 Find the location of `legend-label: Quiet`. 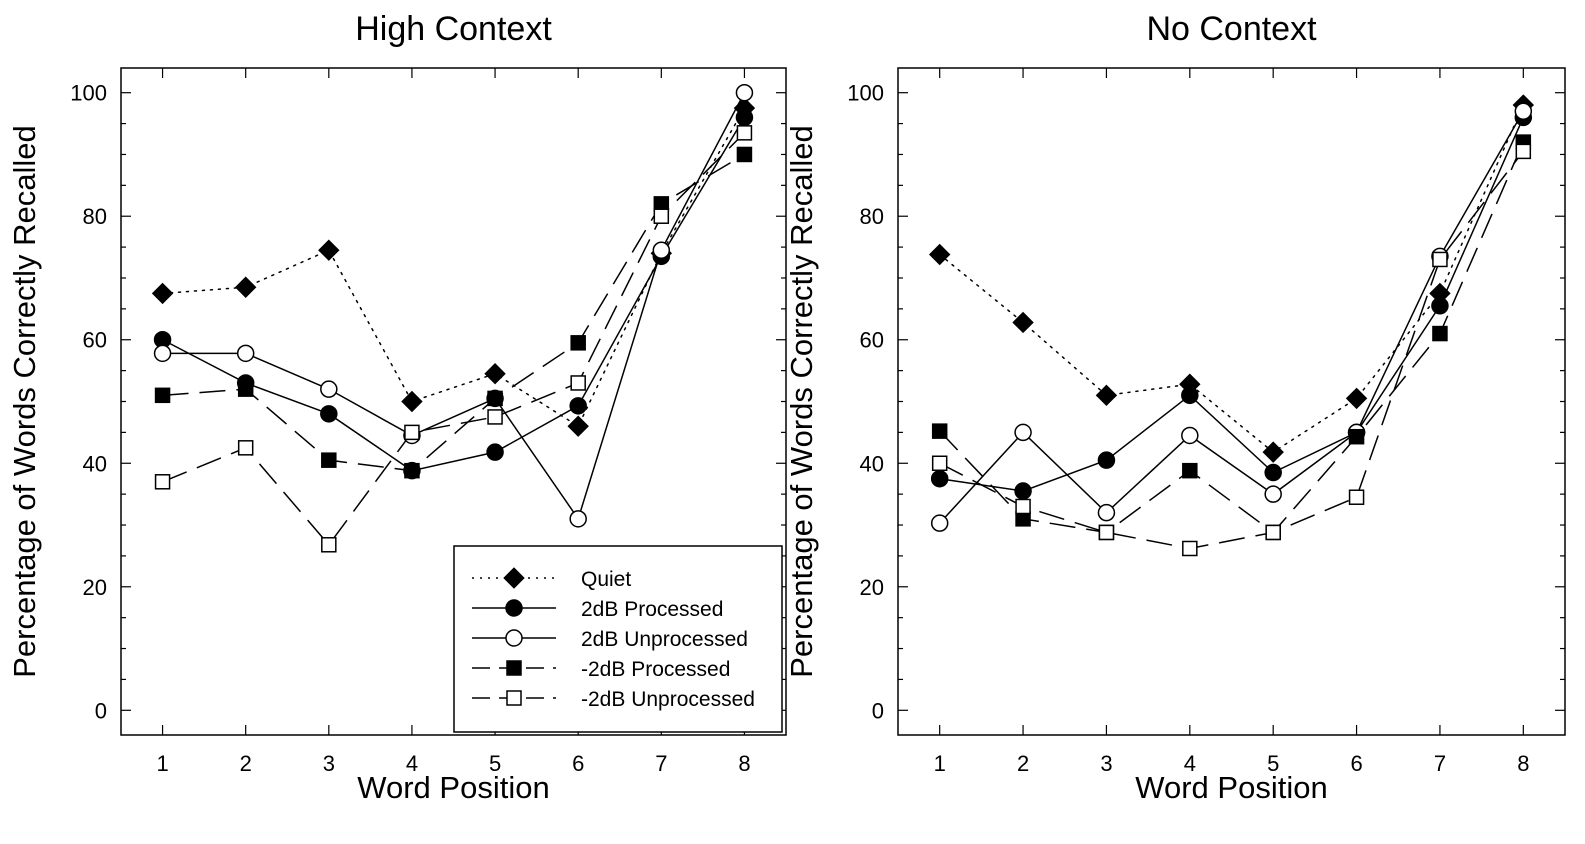

legend-label: Quiet is located at coordinates (606, 579).